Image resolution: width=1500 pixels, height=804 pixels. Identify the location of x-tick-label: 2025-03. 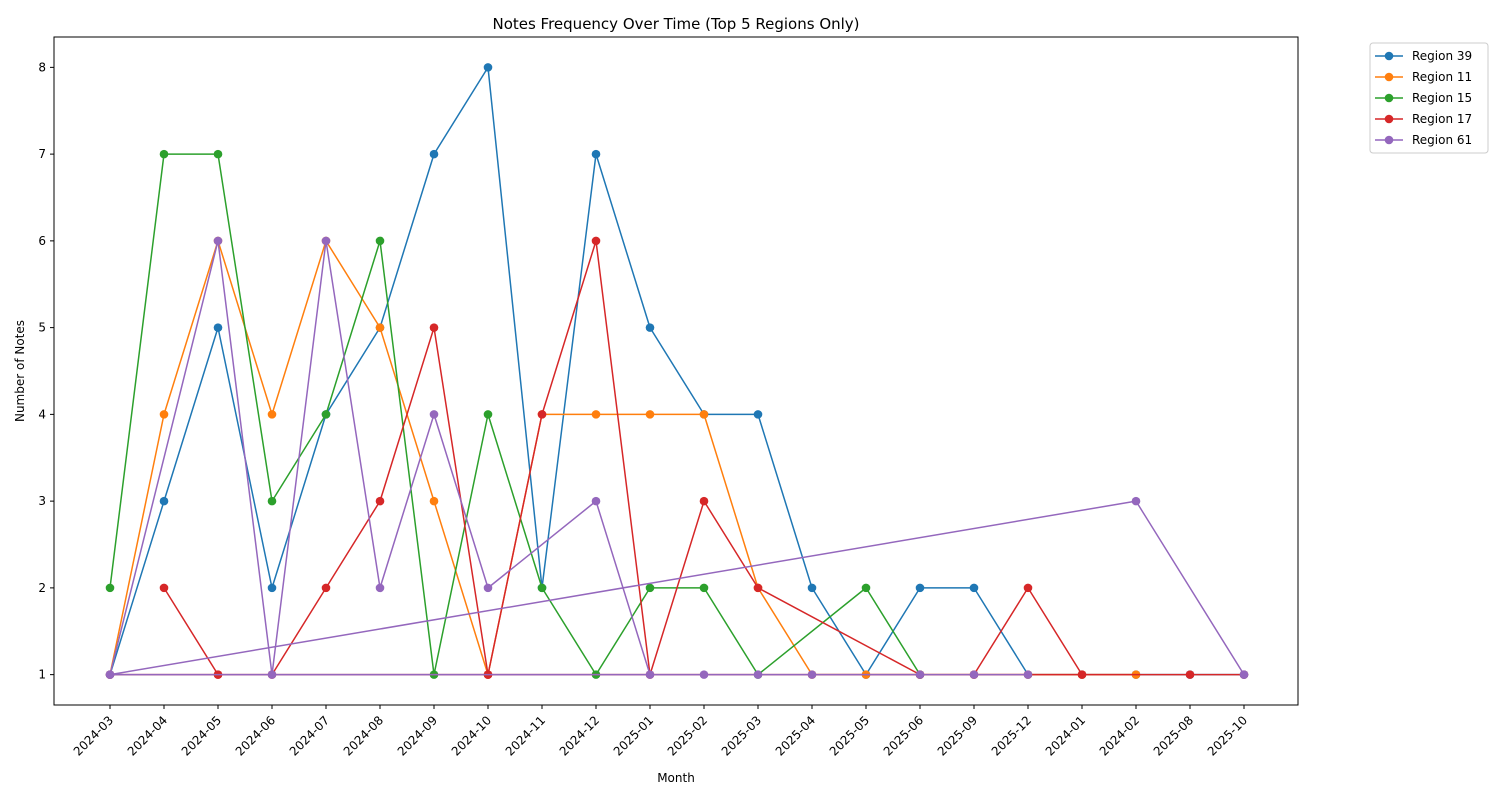
(741, 735).